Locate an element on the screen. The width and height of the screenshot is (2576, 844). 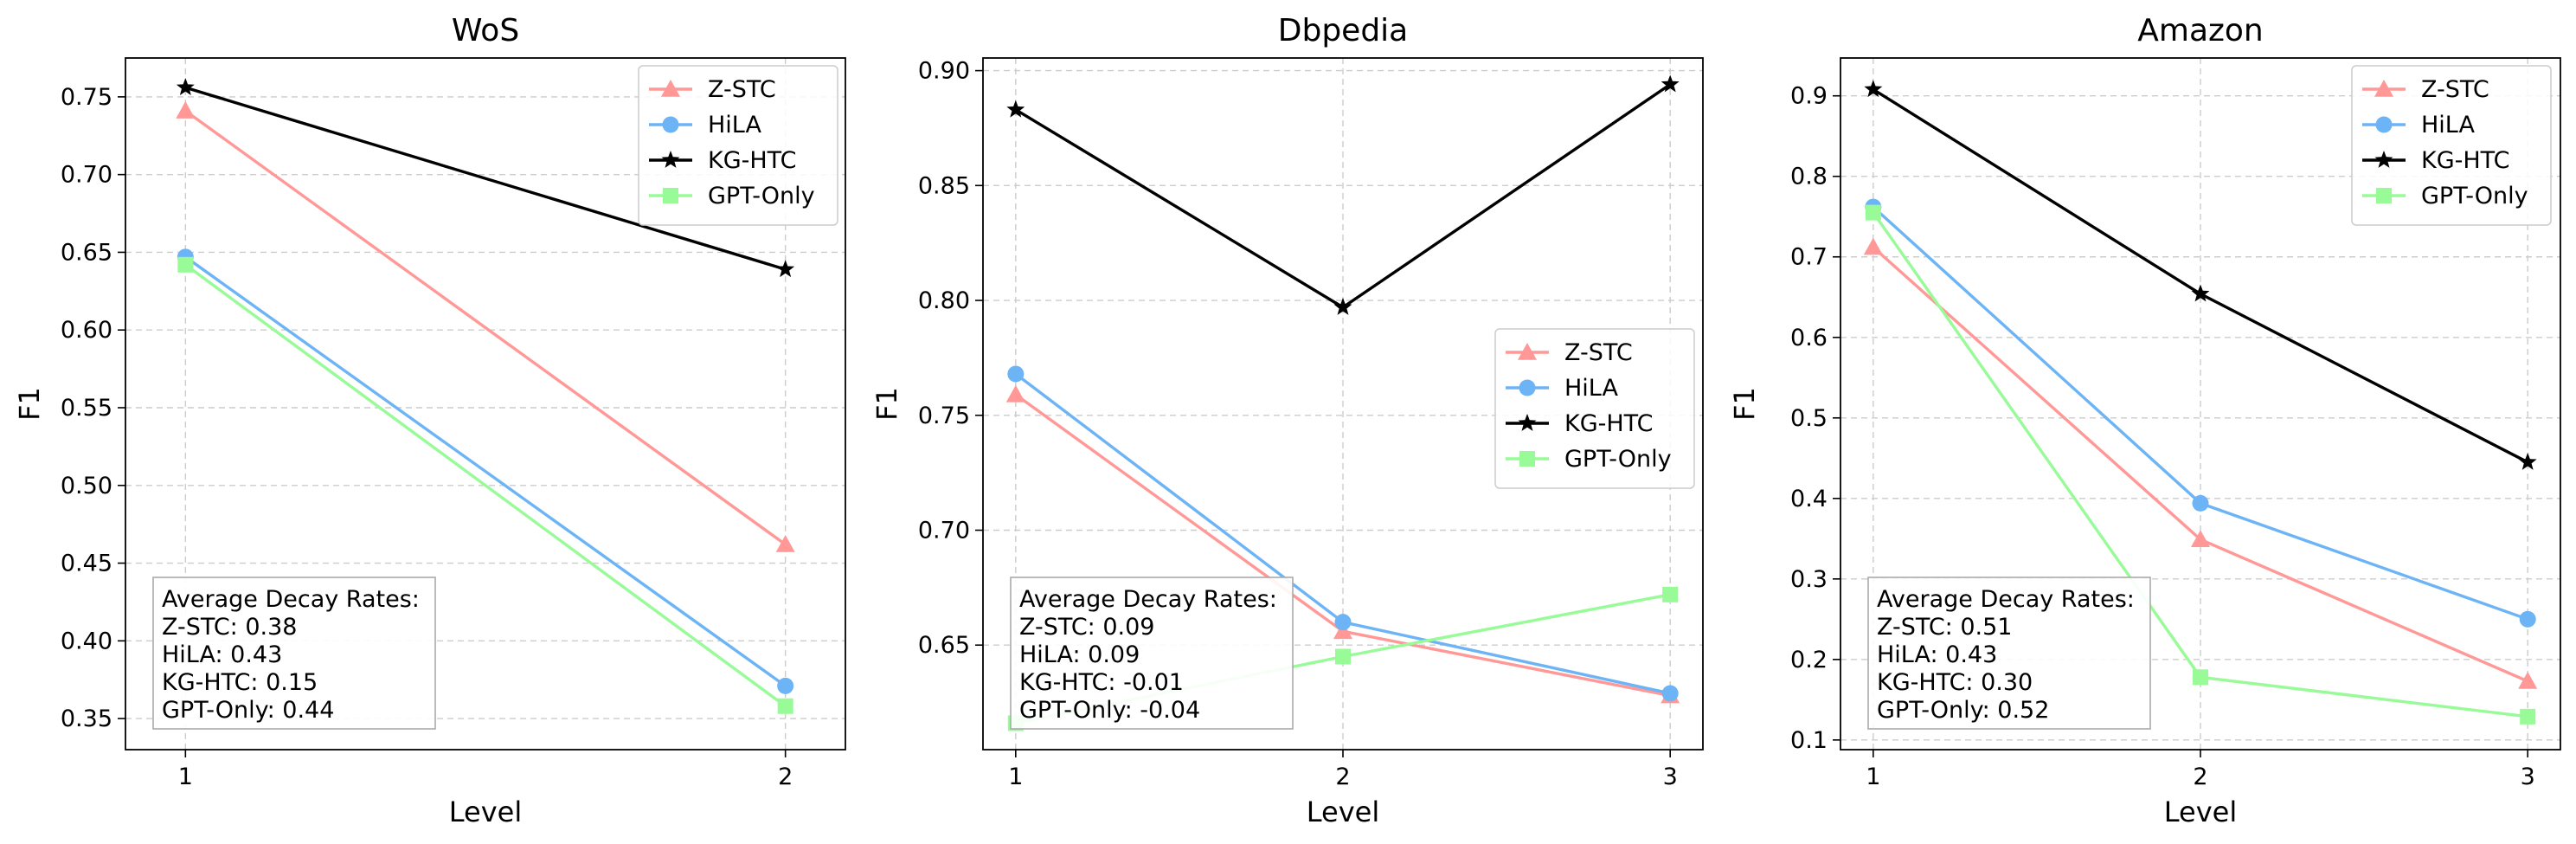
y-tick-label: 0.60 is located at coordinates (87, 330).